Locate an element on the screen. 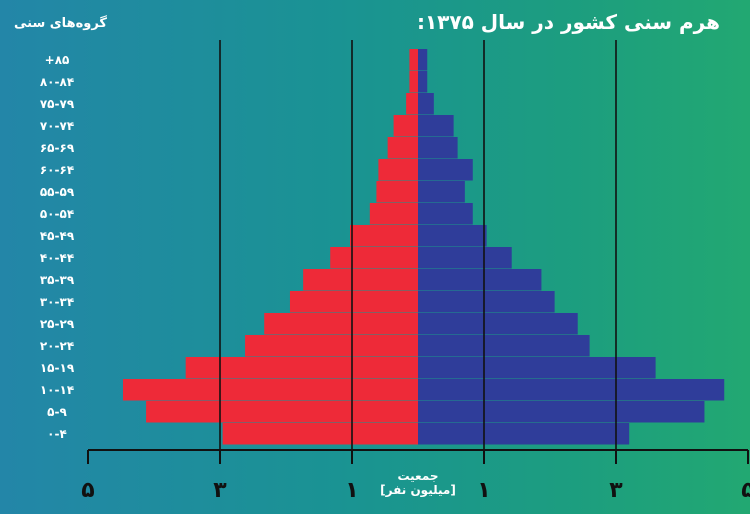 Image resolution: width=750 pixels, height=514 pixels. category-label-10: ۵۰-۵۴ is located at coordinates (57, 214).